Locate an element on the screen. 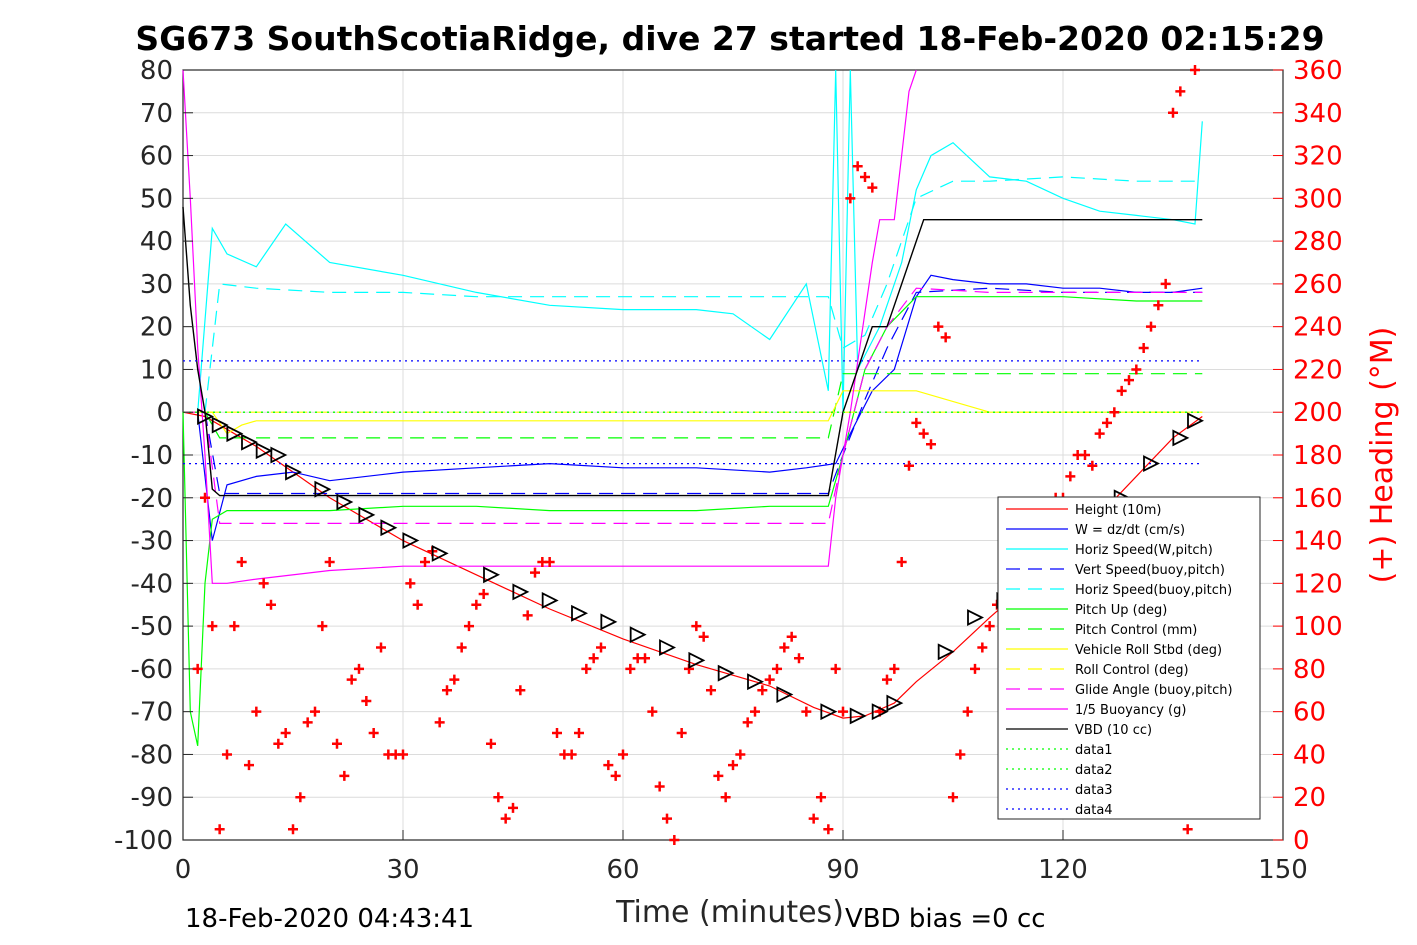  y-right-tick-label: 60 is located at coordinates (1309, 713).